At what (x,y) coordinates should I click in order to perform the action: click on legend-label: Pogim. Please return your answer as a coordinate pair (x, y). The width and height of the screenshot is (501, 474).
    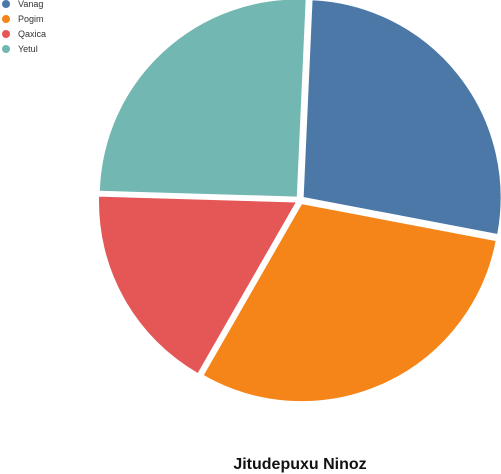
    Looking at the image, I should click on (31, 19).